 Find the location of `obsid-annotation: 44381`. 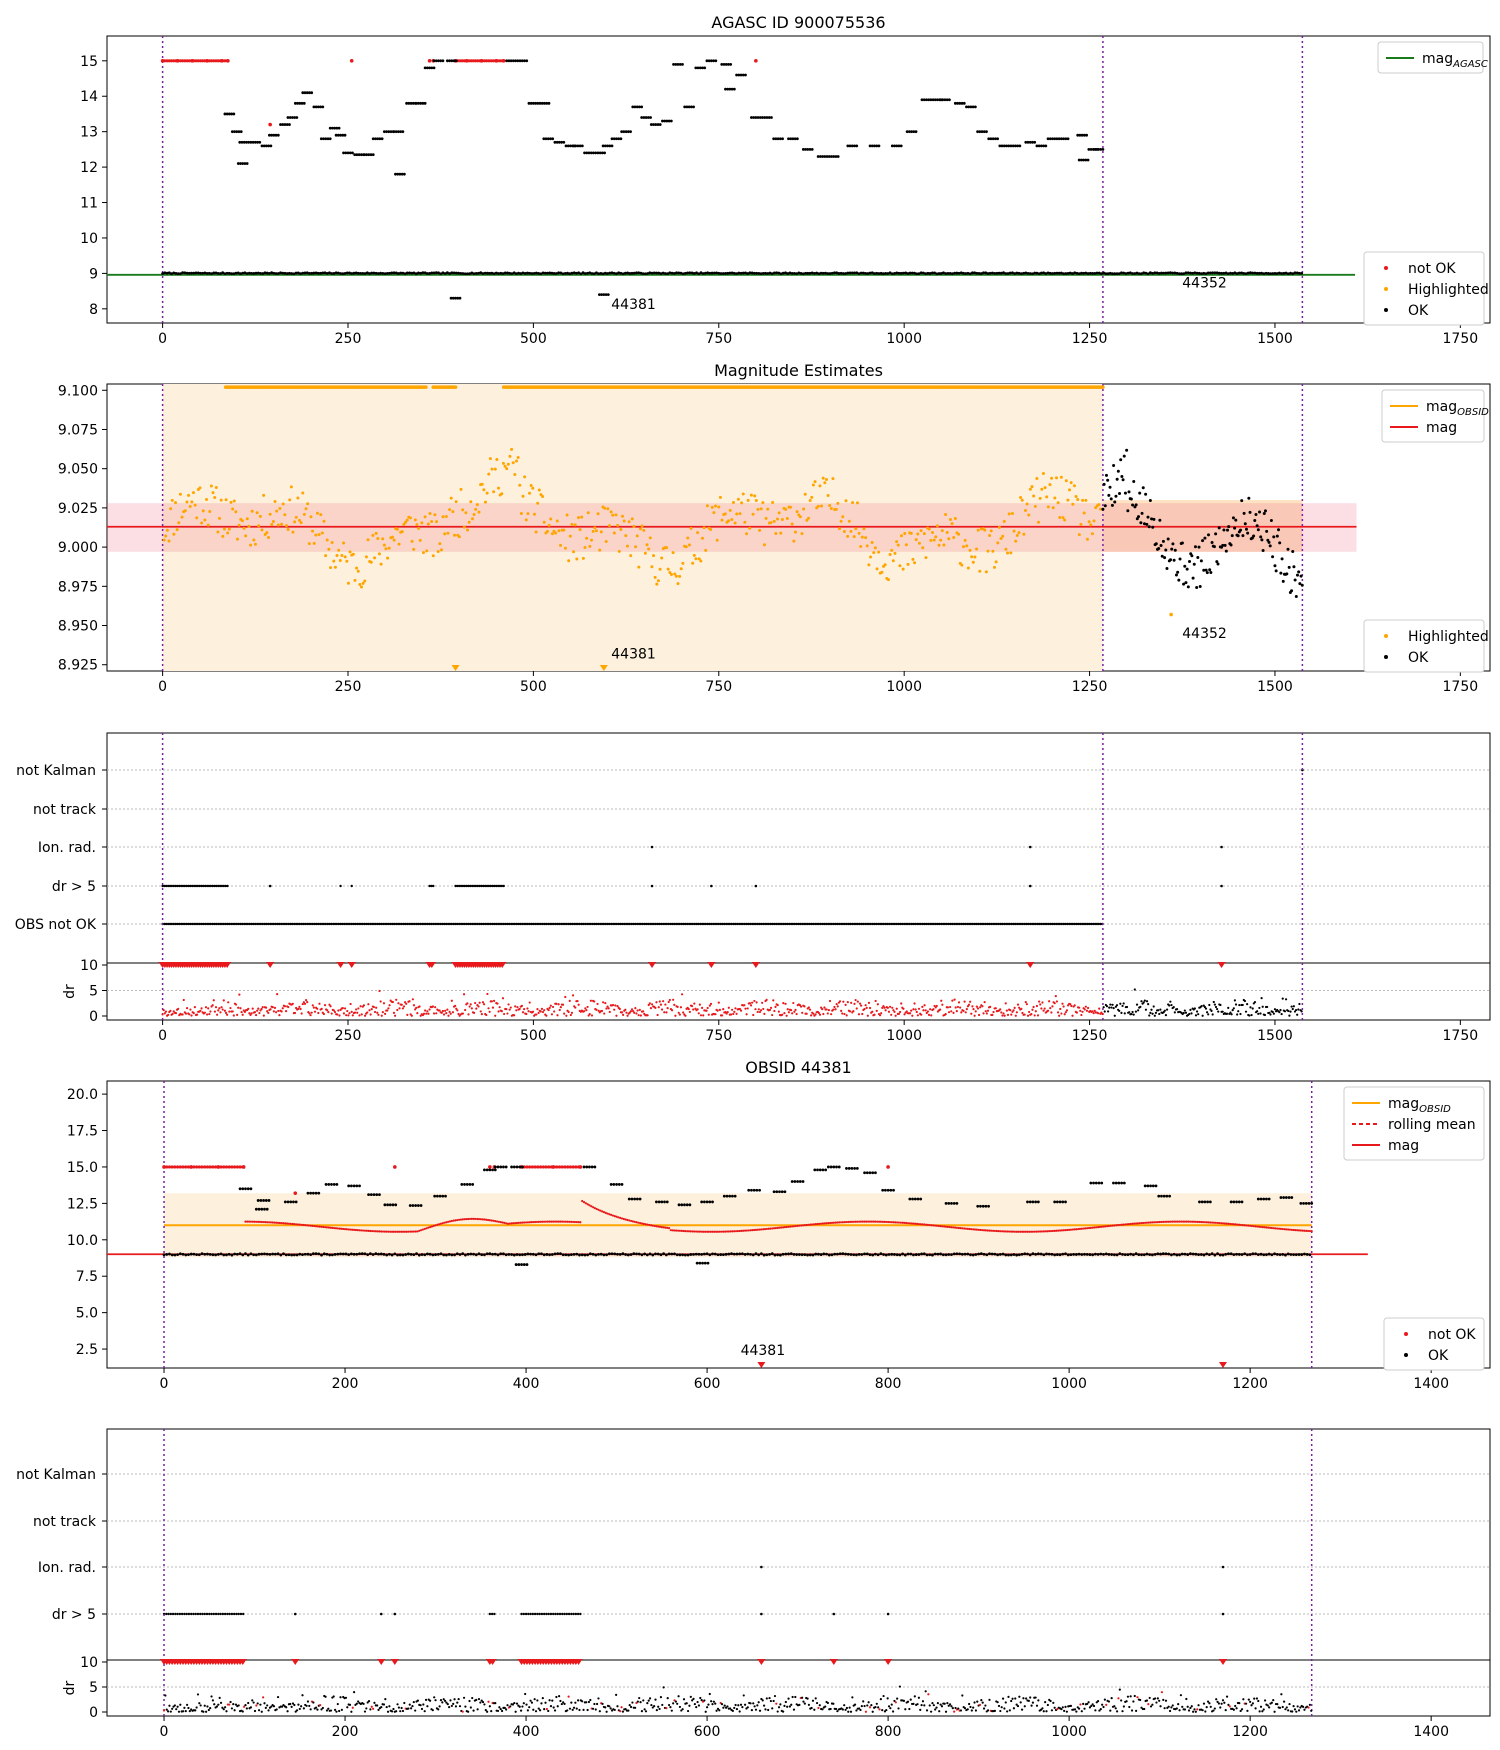

obsid-annotation: 44381 is located at coordinates (633, 305).